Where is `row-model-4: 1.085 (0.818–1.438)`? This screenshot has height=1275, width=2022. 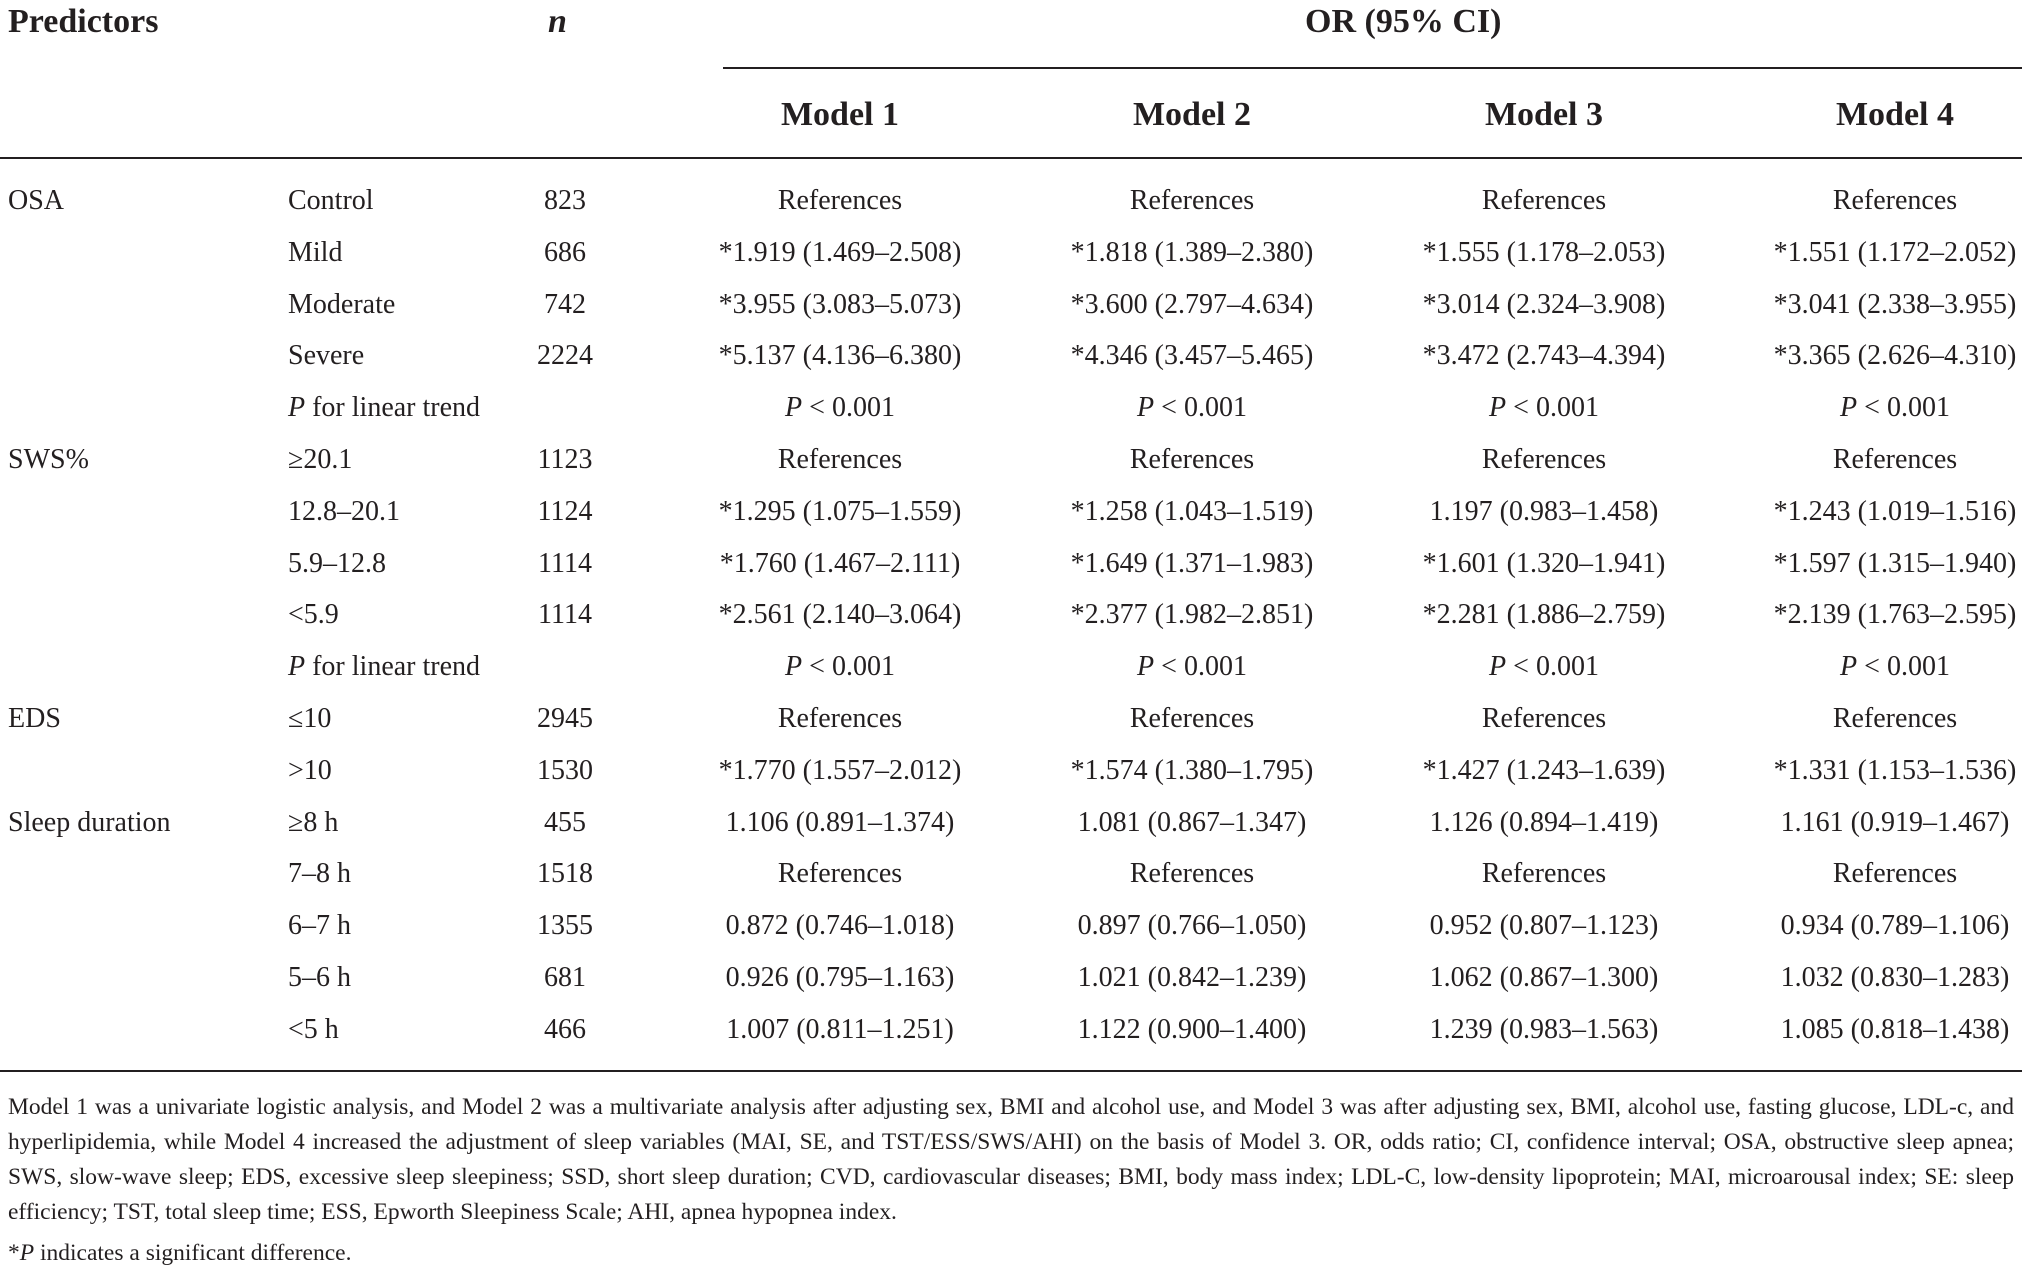
row-model-4: 1.085 (0.818–1.438) is located at coordinates (1888, 1030).